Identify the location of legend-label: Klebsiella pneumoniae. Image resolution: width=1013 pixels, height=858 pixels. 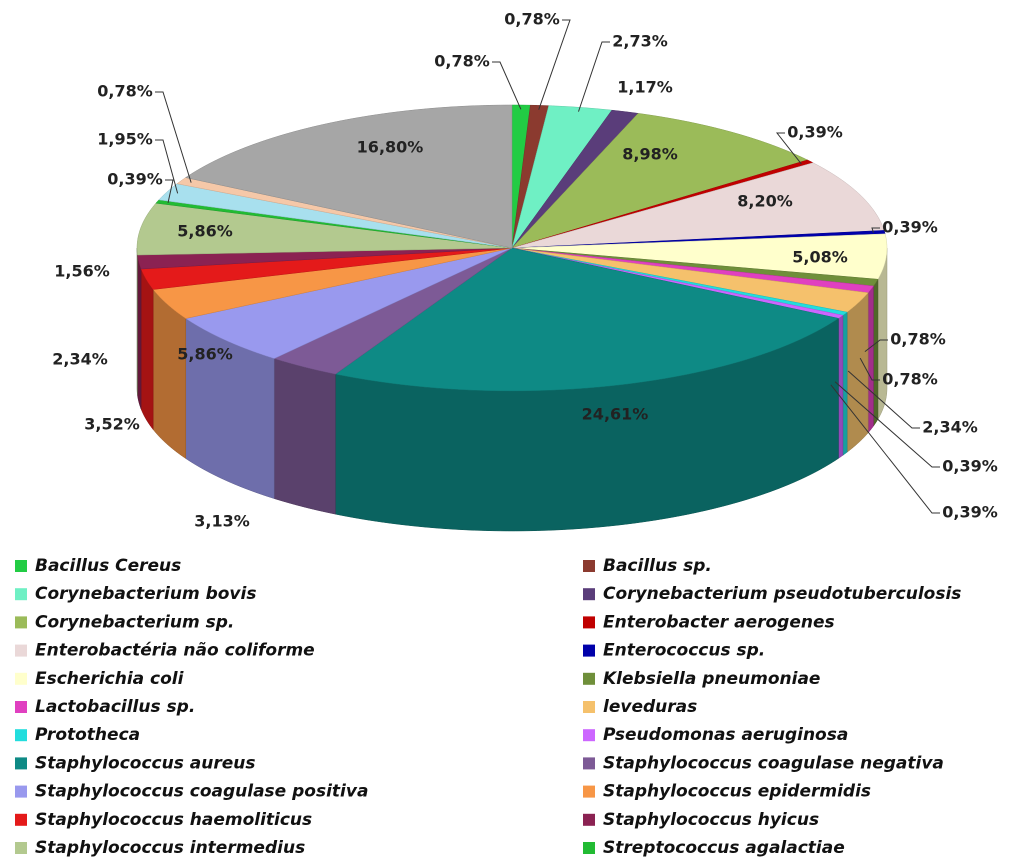
(711, 679).